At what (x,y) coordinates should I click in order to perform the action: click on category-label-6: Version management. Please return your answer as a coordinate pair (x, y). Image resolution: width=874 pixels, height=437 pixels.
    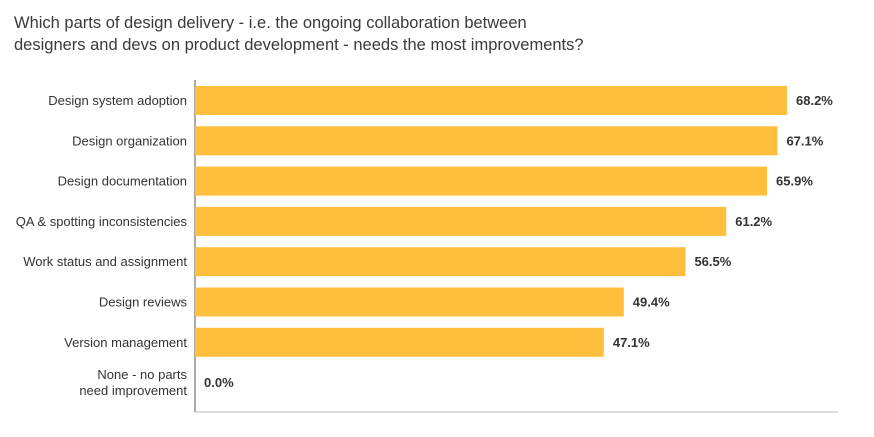
    Looking at the image, I should click on (125, 342).